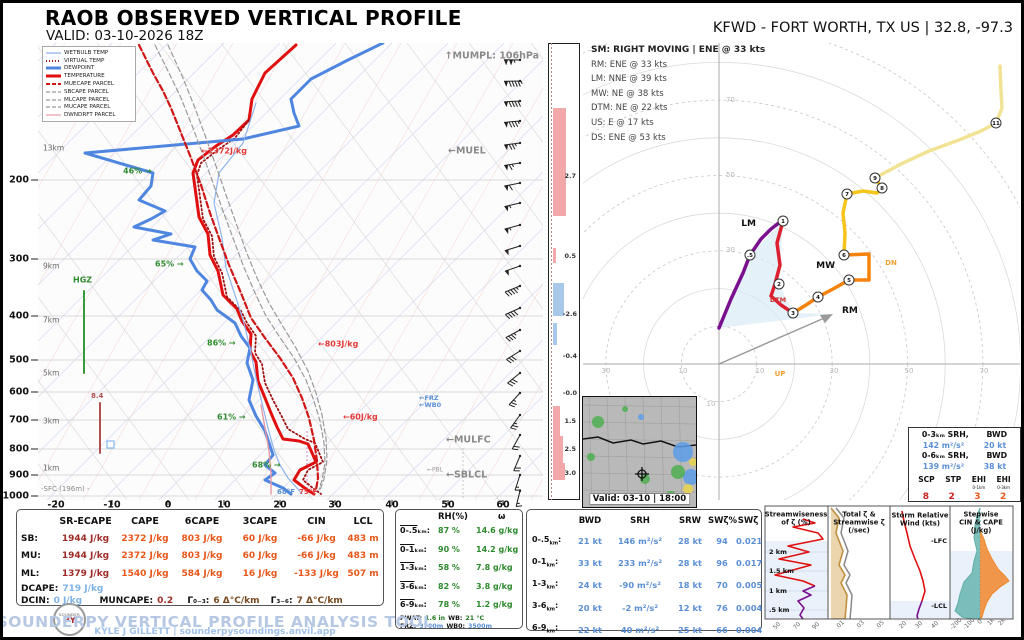 The width and height of the screenshot is (1024, 640). Describe the element at coordinates (945, 455) in the screenshot. I see `srh-box-cell: 0-6ₖₘ SRH,` at that location.